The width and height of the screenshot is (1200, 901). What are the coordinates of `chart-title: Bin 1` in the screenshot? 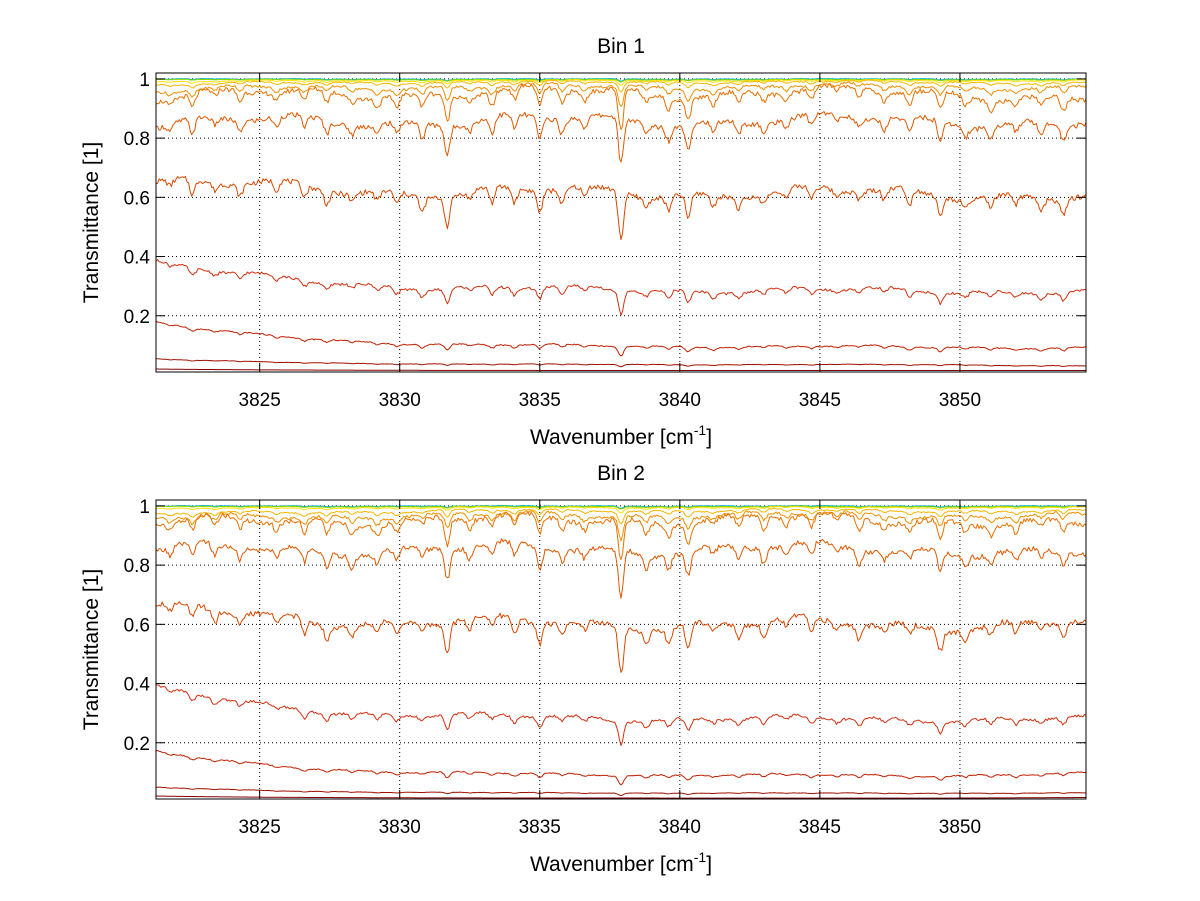 It's located at (621, 46).